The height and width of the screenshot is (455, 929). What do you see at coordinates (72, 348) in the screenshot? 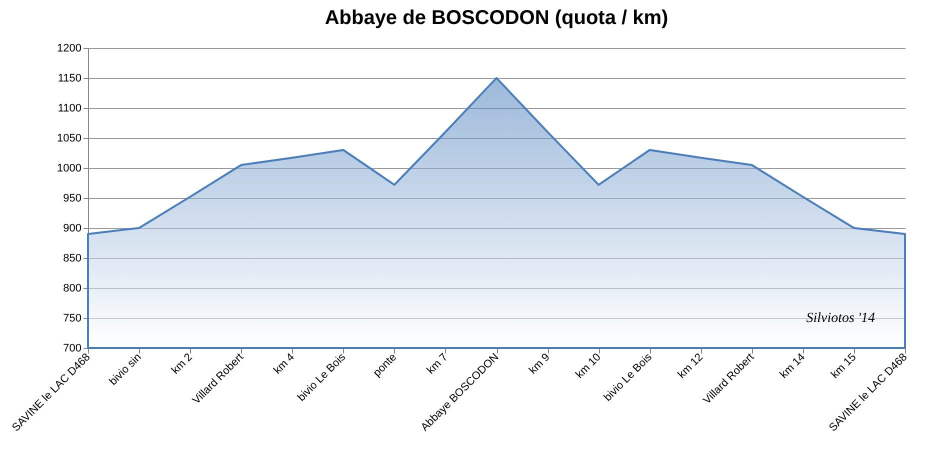
I see `y-tick-label: 700` at bounding box center [72, 348].